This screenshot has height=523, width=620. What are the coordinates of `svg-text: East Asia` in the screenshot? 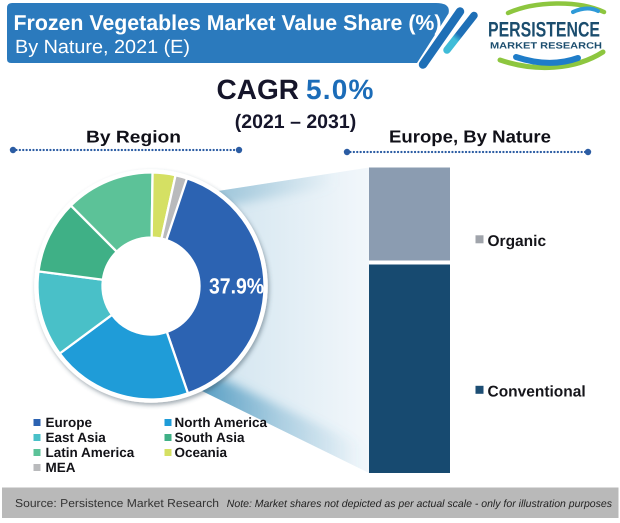 It's located at (76, 437).